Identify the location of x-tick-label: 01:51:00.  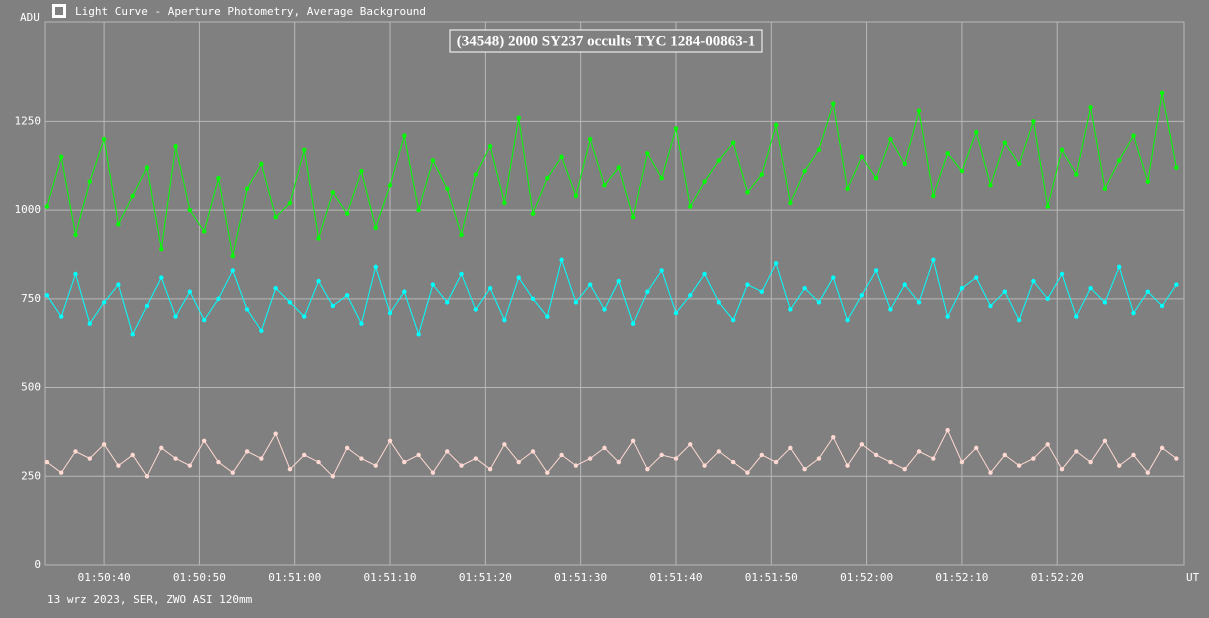
(294, 577).